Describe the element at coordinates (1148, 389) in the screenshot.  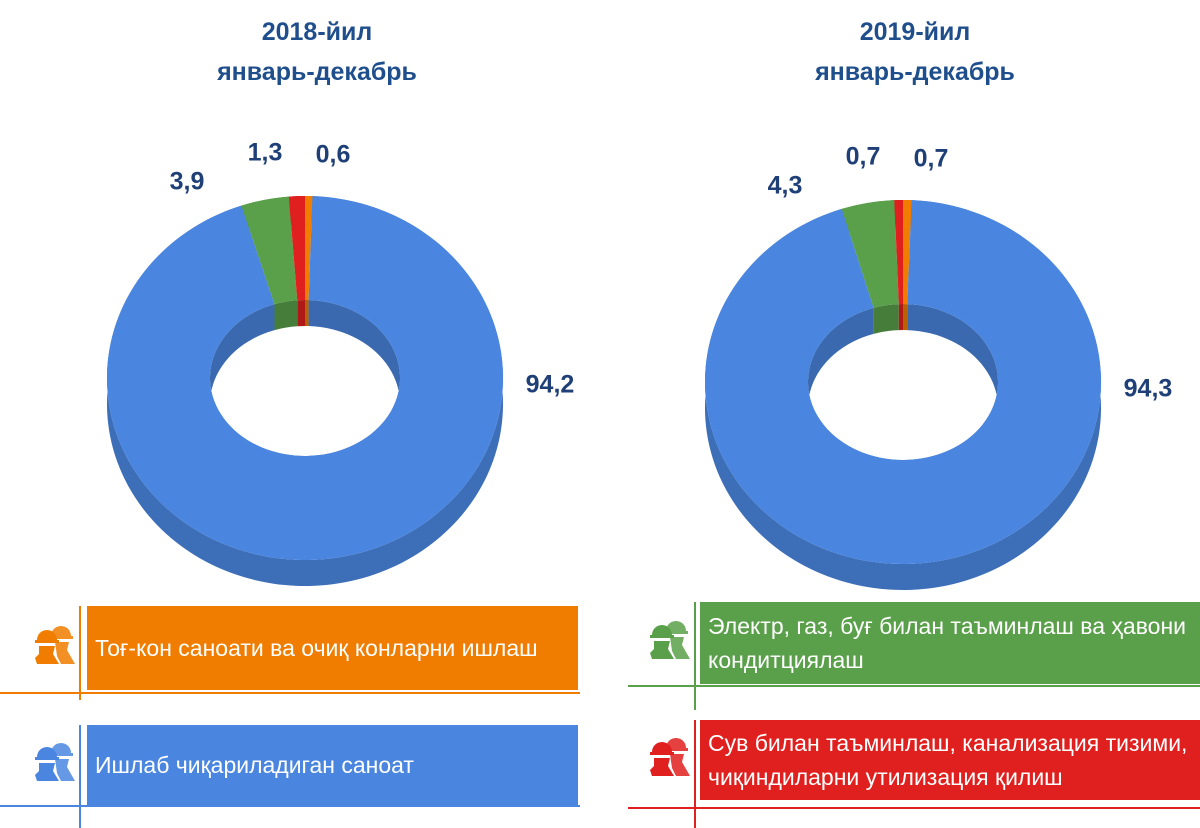
I see `data-label: 94,3` at that location.